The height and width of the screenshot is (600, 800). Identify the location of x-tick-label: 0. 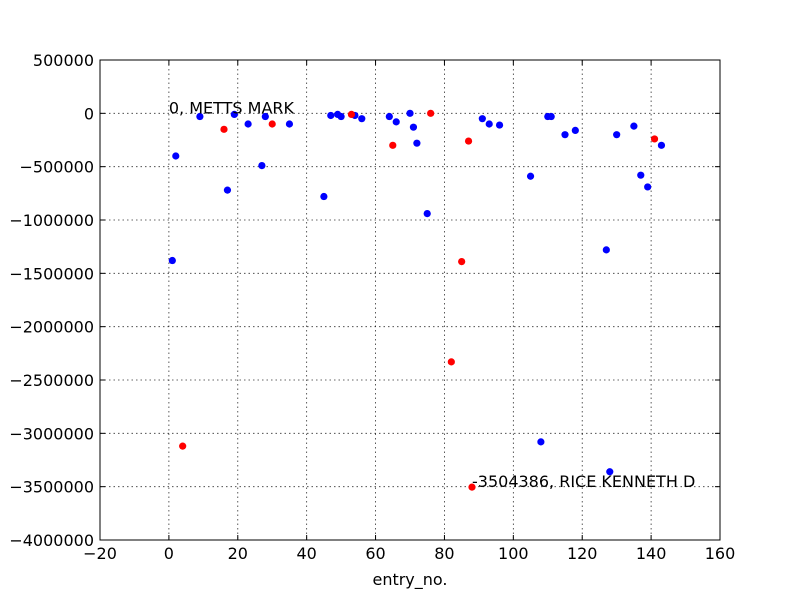
(169, 553).